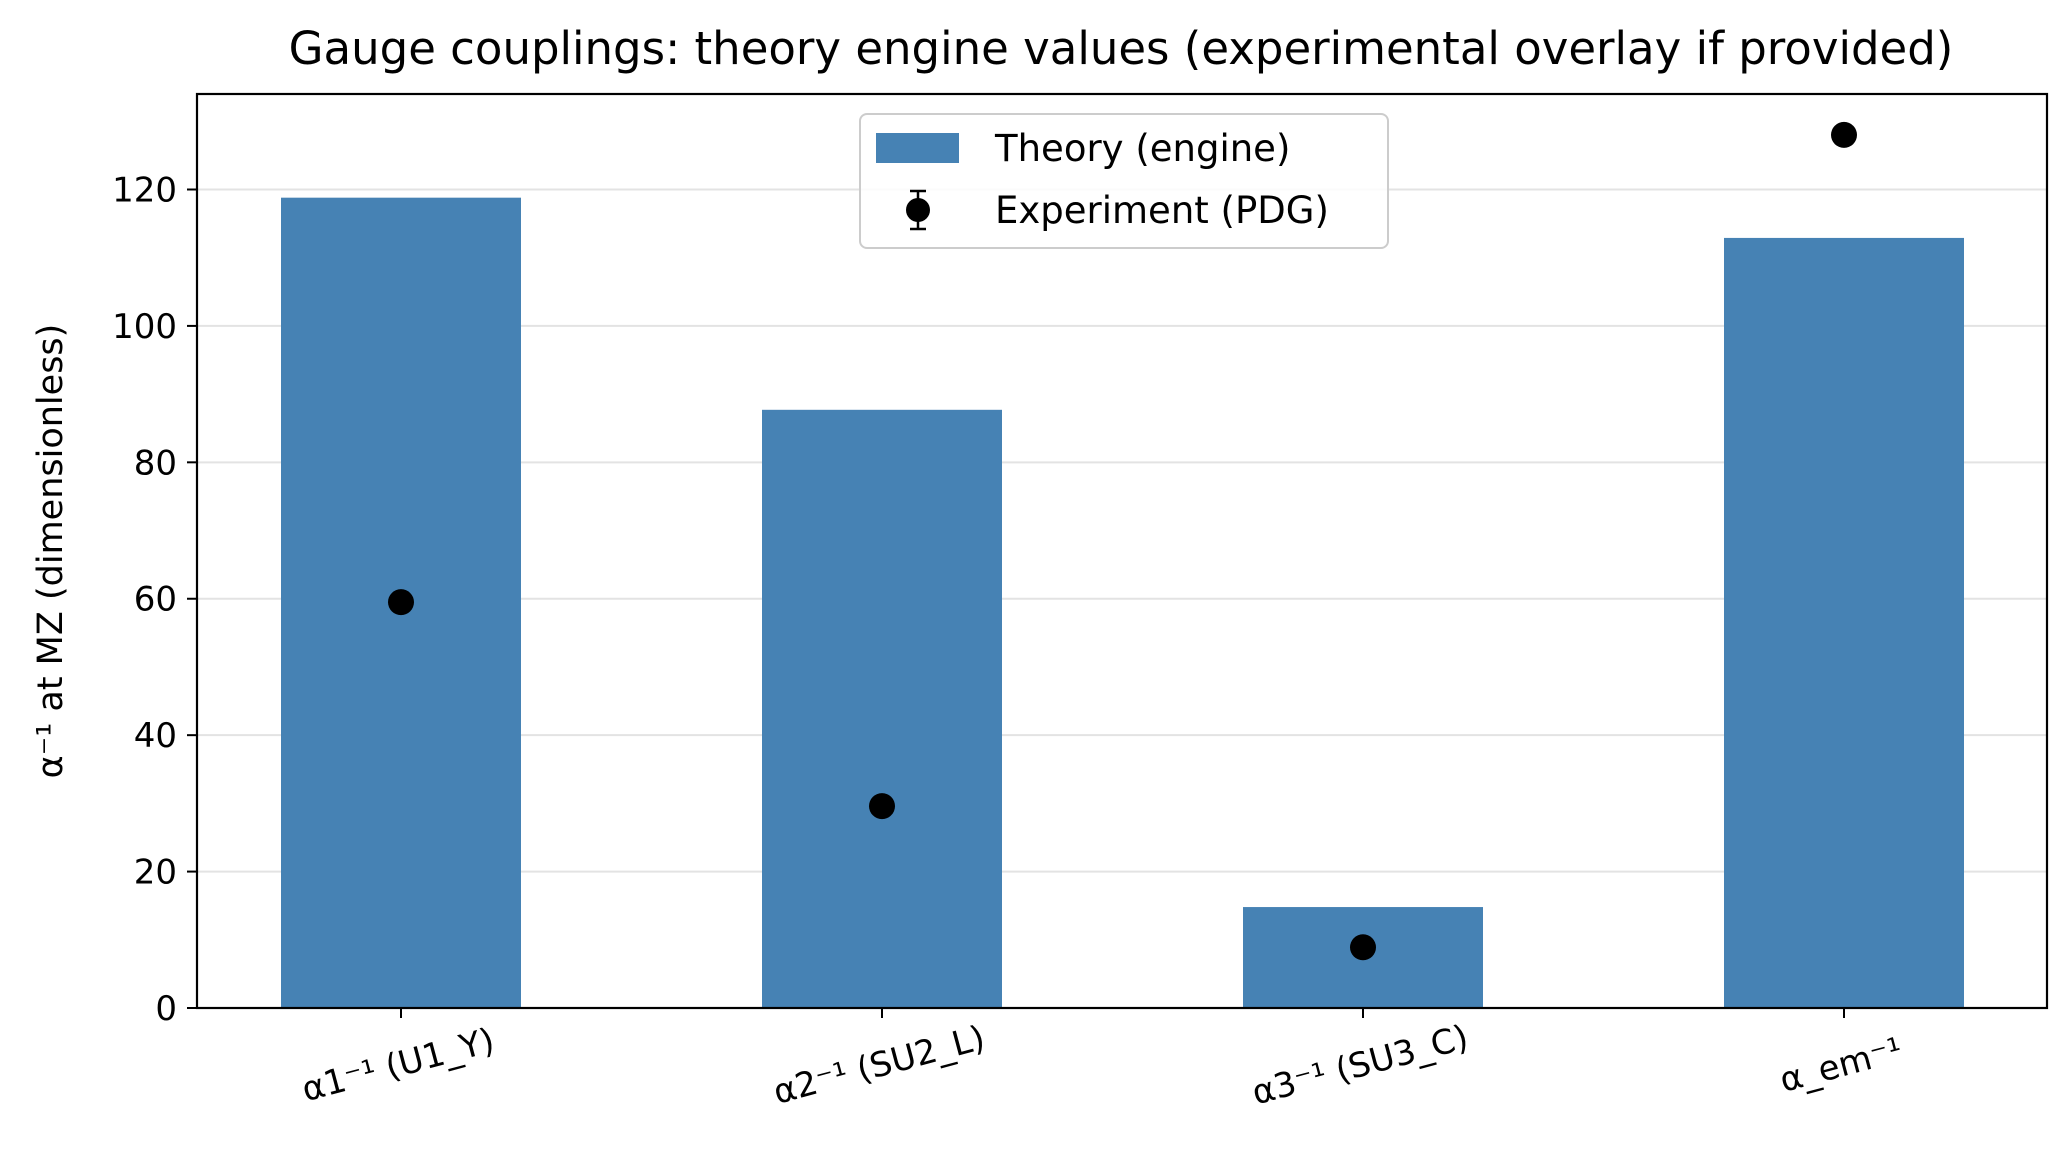 The width and height of the screenshot is (2071, 1170). I want to click on y-axis-ticks: 0 20 40 60 80 100 120, so click(154, 599).